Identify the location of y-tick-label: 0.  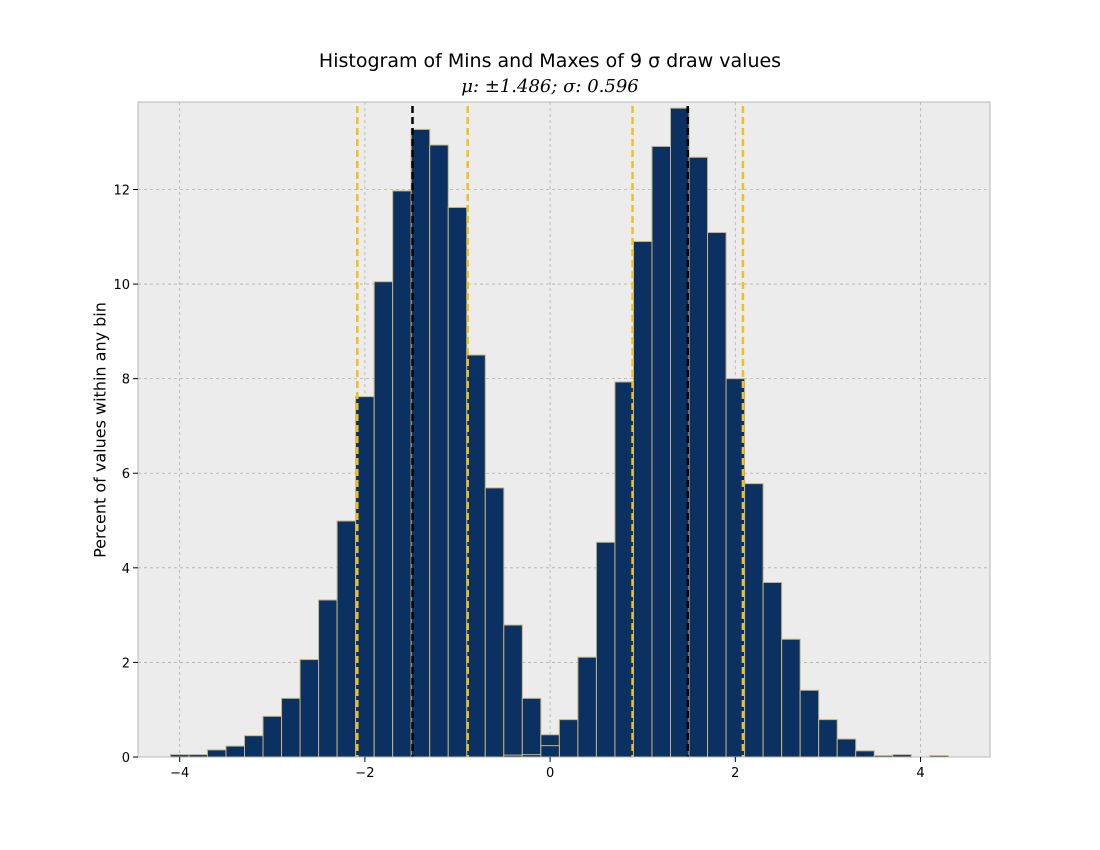
(126, 758).